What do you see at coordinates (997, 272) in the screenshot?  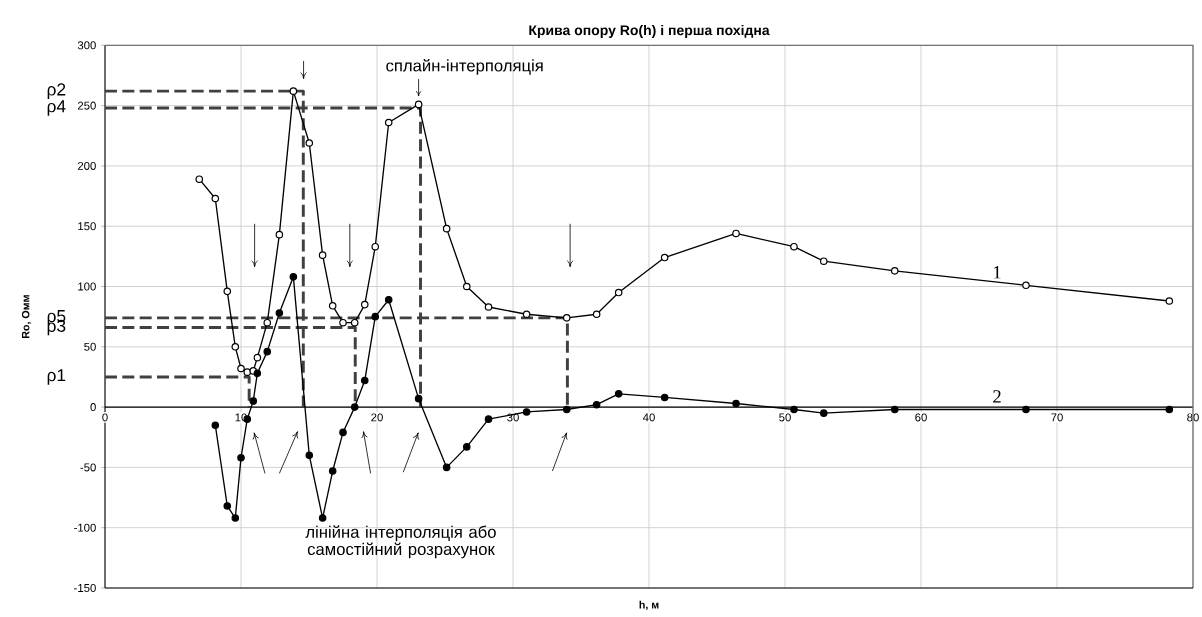 I see `series-label: 1` at bounding box center [997, 272].